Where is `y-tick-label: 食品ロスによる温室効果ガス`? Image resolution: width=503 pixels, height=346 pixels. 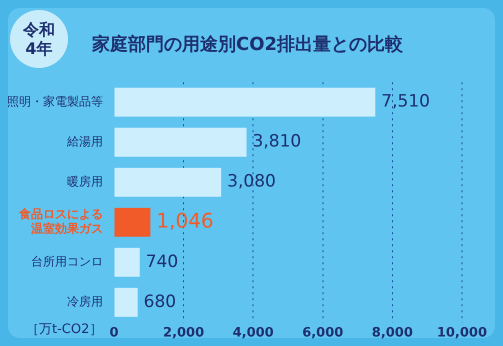 y-tick-label: 食品ロスによる温室効果ガス is located at coordinates (60, 221).